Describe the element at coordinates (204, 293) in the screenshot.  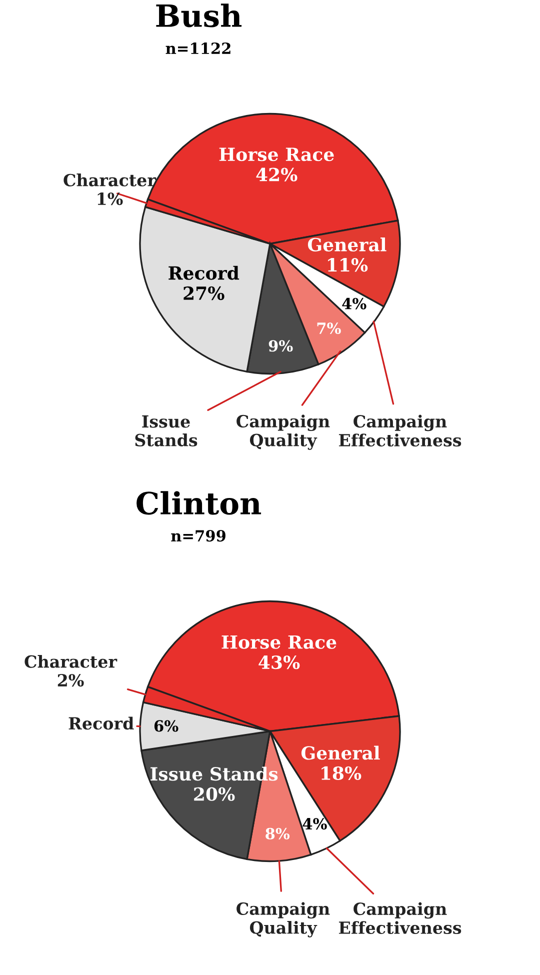
I see `data-label: 27%` at that location.